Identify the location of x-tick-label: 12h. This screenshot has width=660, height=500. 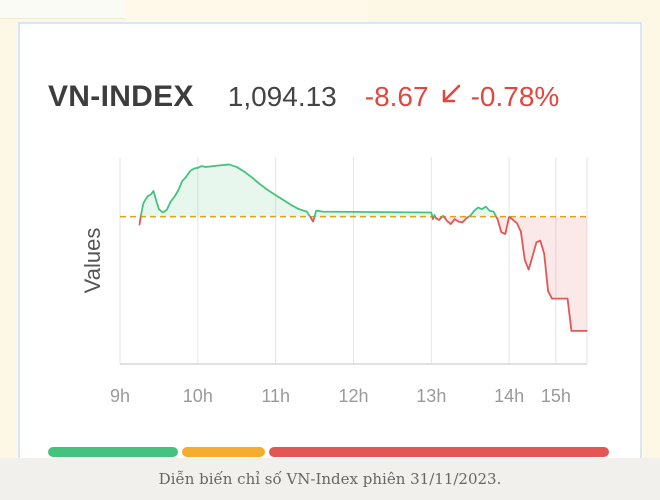
(353, 396).